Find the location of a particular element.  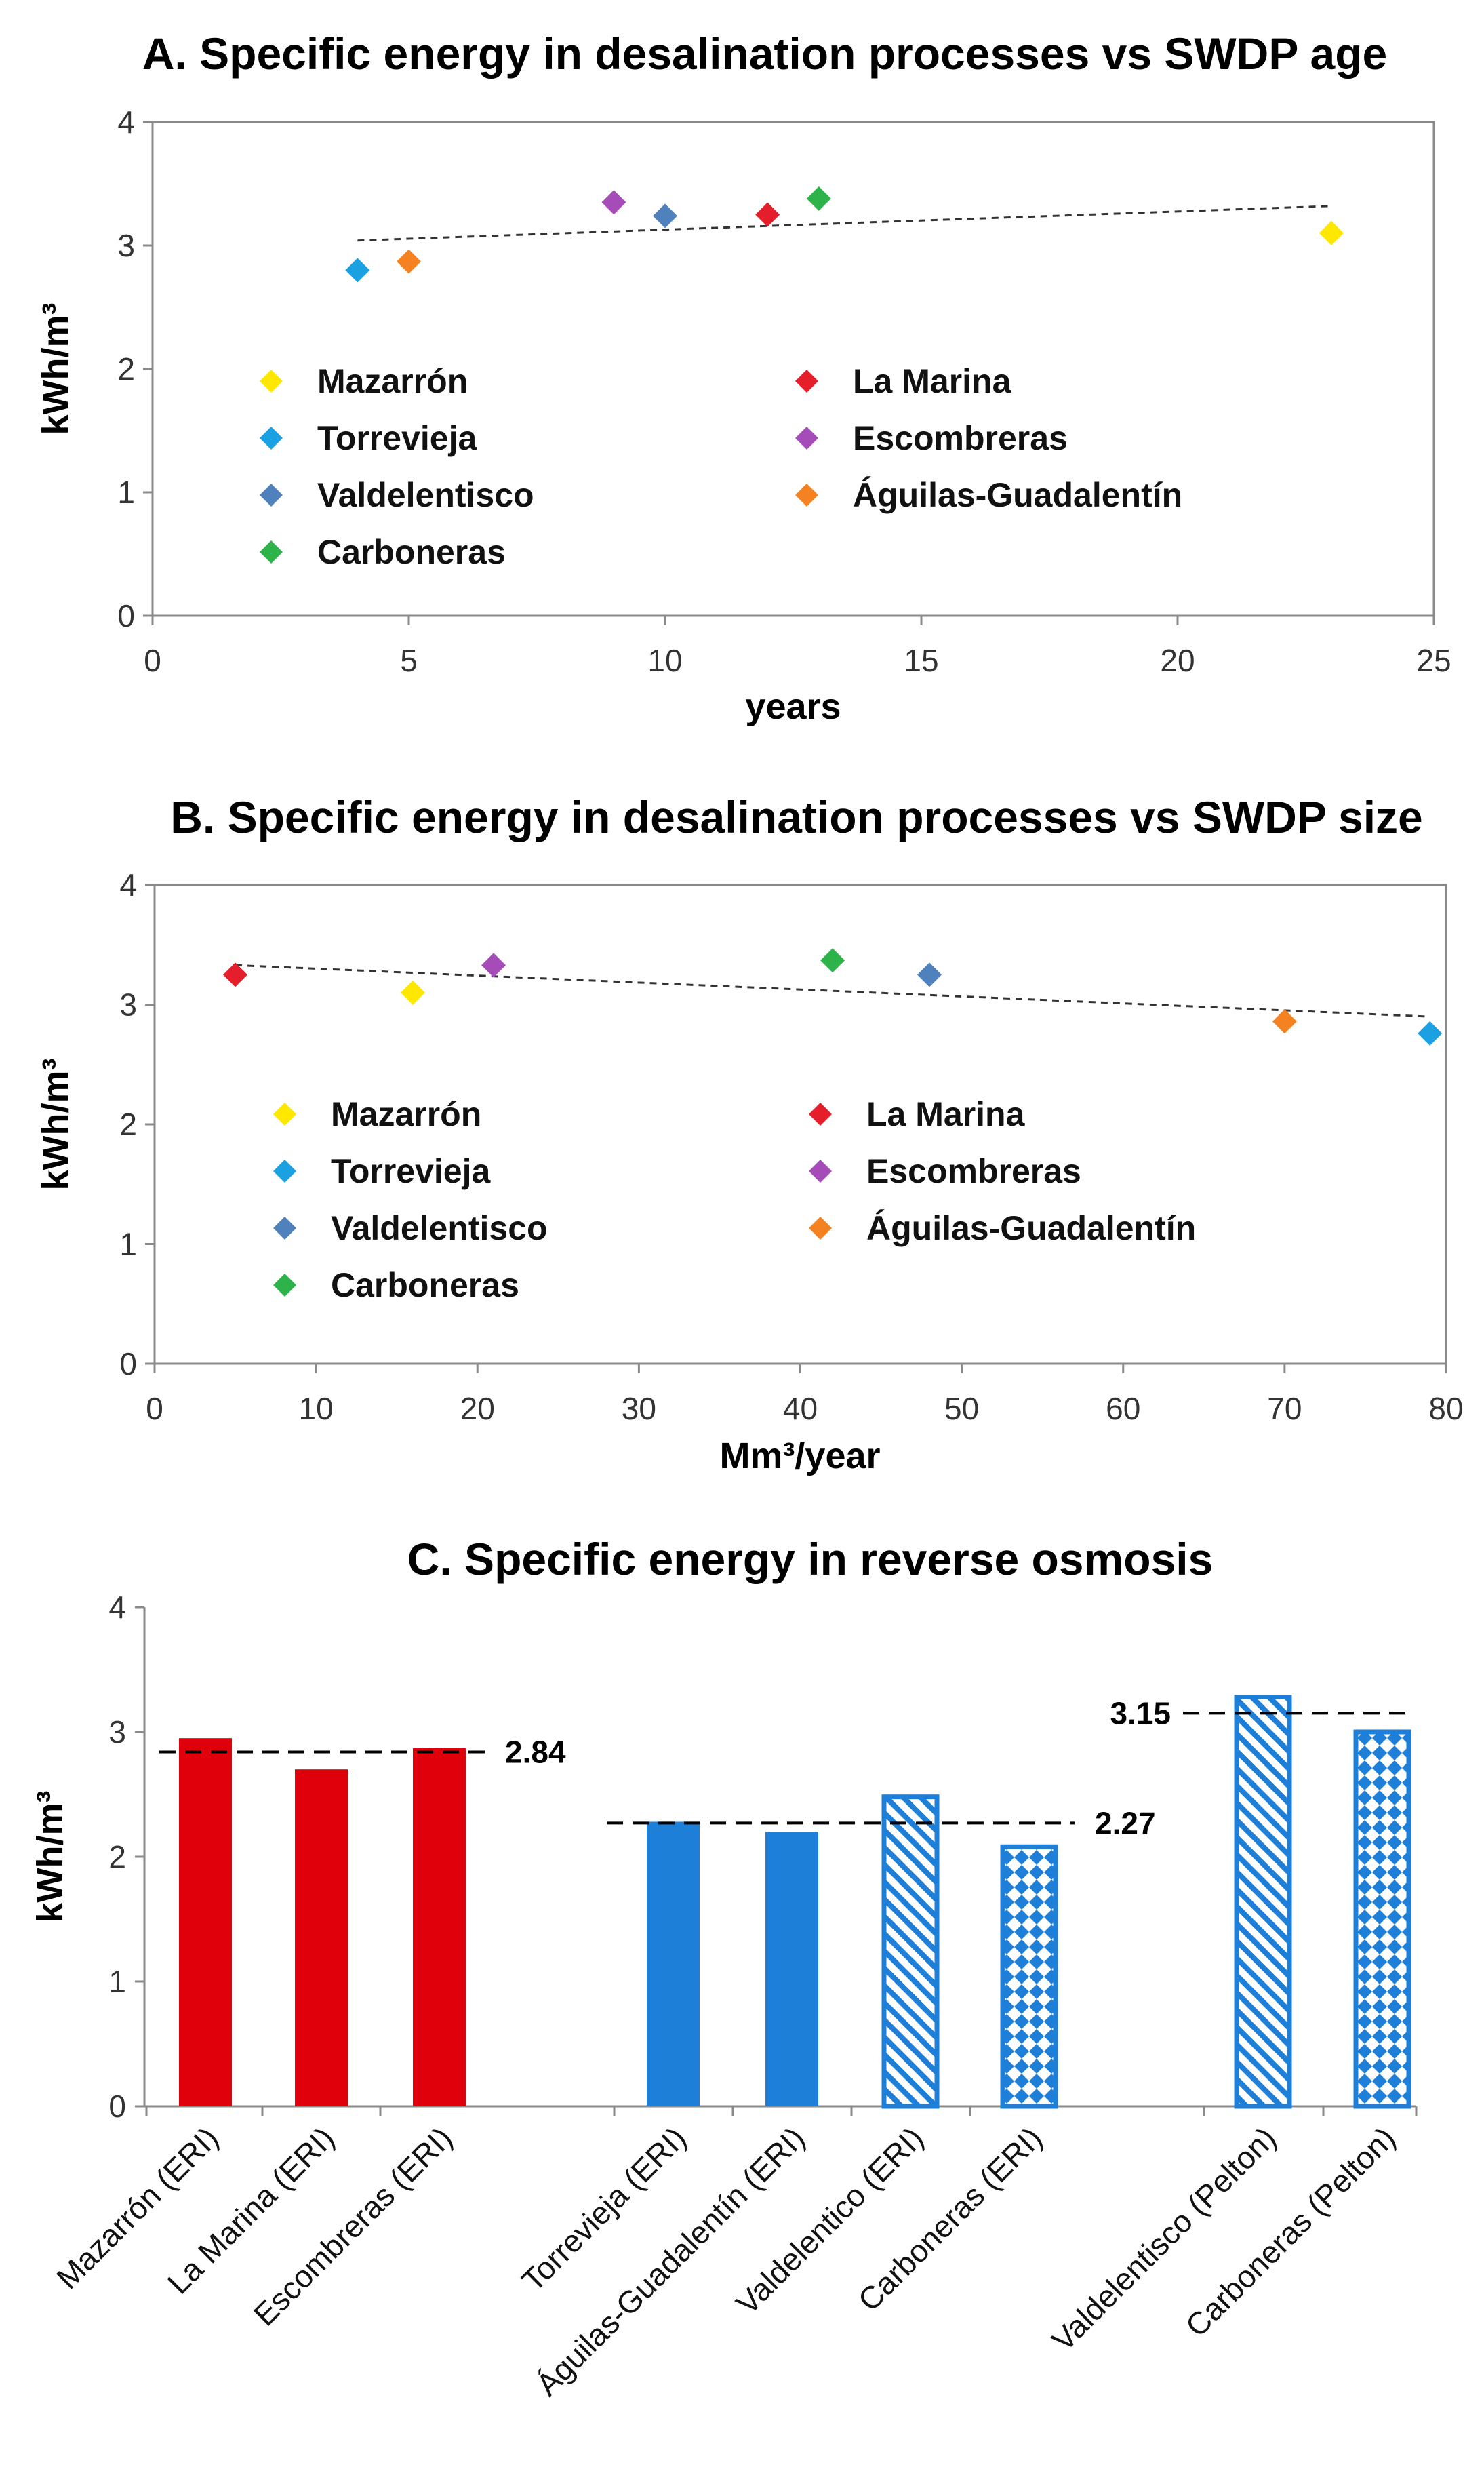

bar-la-marina-eri is located at coordinates (321, 1937).